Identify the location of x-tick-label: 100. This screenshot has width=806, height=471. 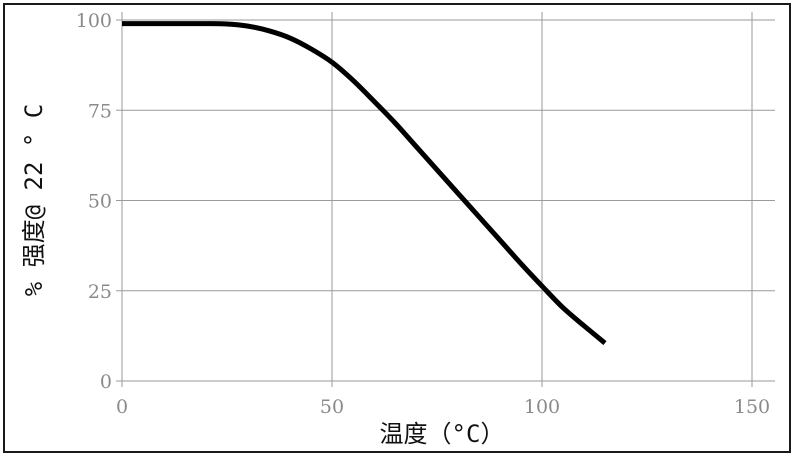
(542, 407).